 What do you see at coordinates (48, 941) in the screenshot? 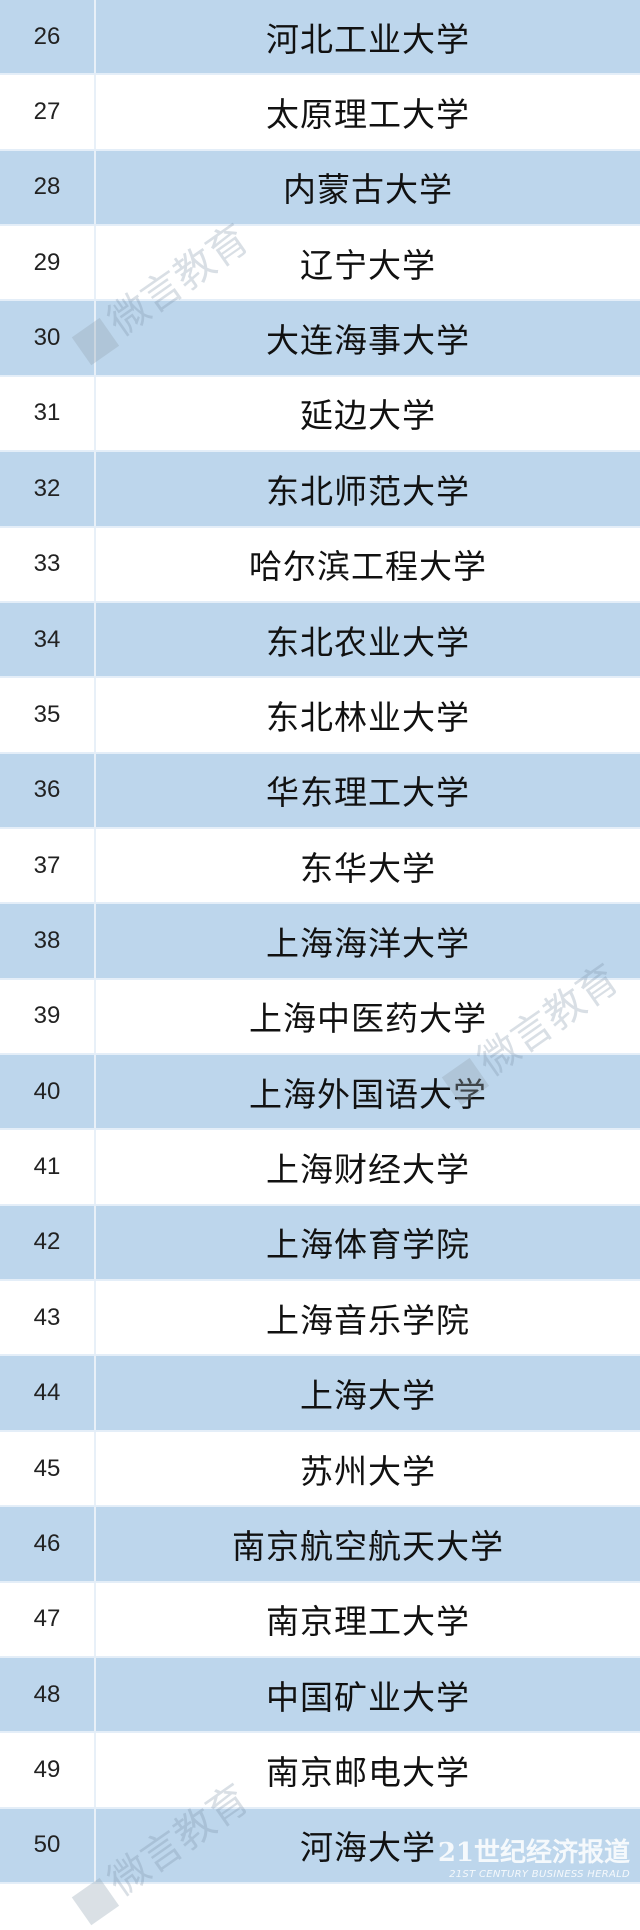
I see `rank-cell: 38` at bounding box center [48, 941].